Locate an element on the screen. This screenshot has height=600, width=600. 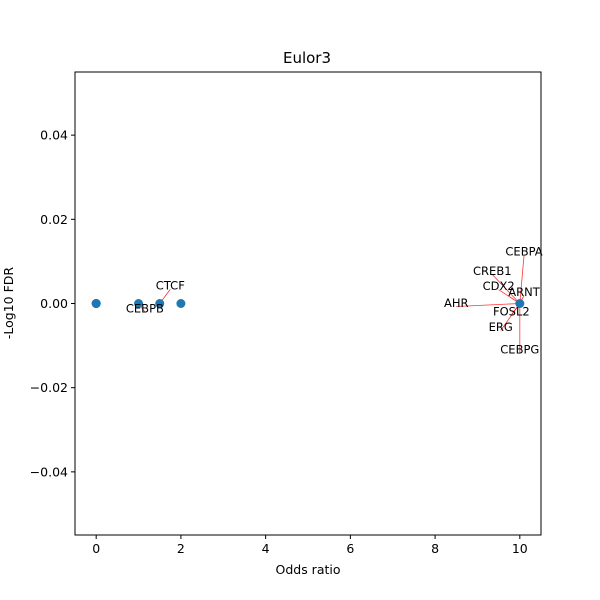
x-tick-label: 8 is located at coordinates (435, 548).